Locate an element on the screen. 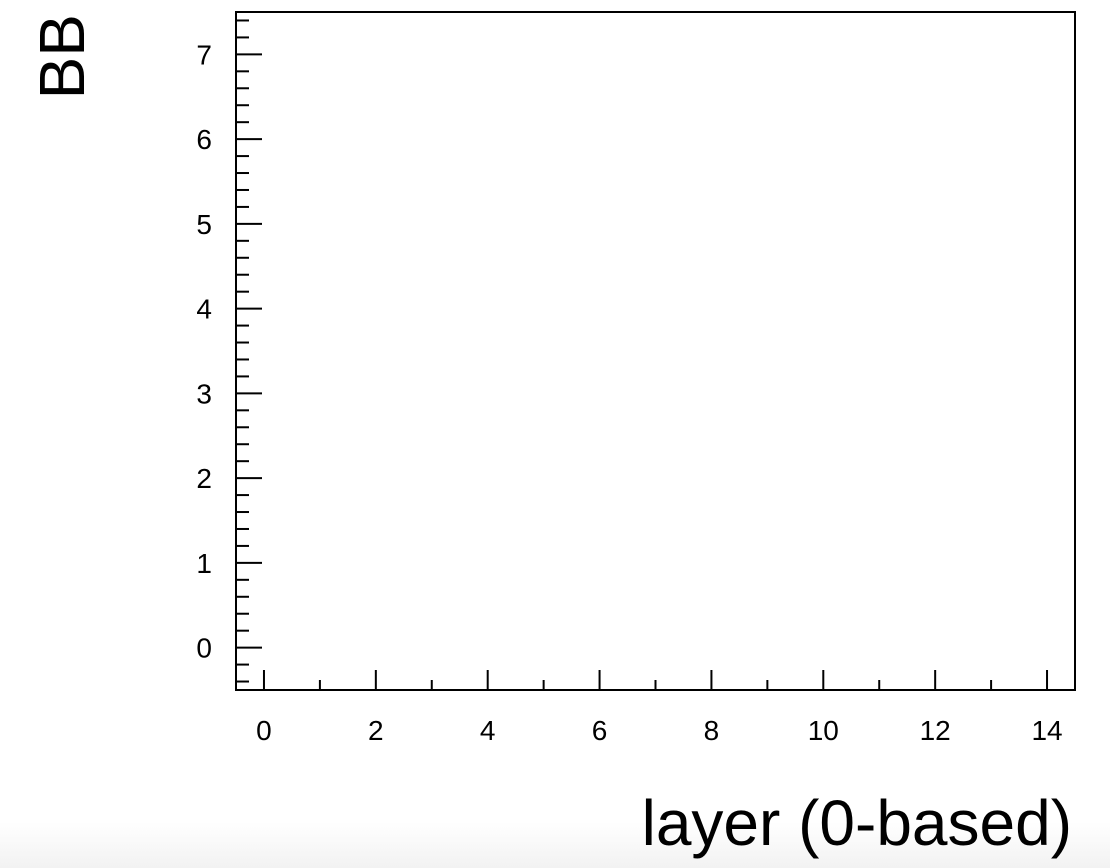 This screenshot has width=1110, height=868. y-tick-label: 5 is located at coordinates (204, 224).